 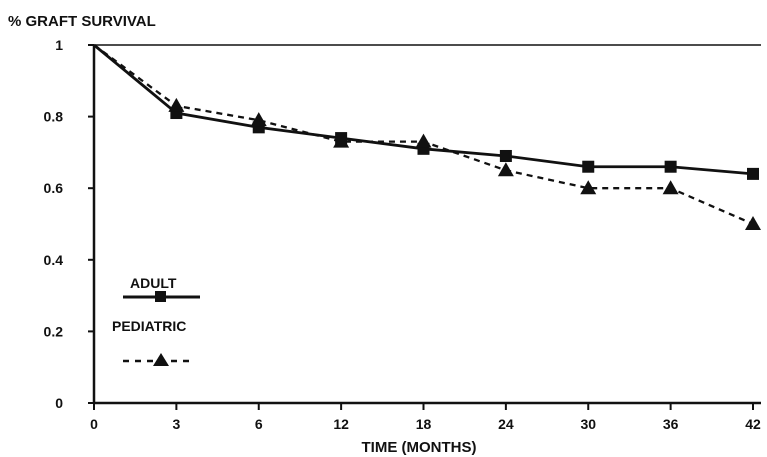 I want to click on x-tick-label: 24, so click(x=506, y=424).